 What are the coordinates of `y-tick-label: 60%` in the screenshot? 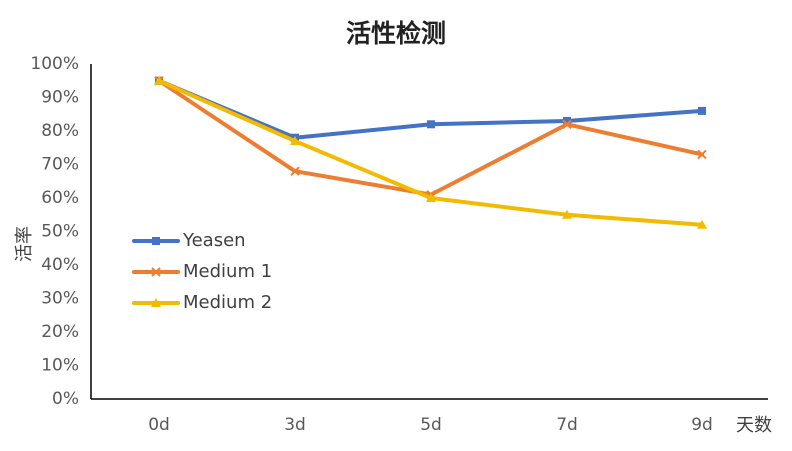 It's located at (60, 198).